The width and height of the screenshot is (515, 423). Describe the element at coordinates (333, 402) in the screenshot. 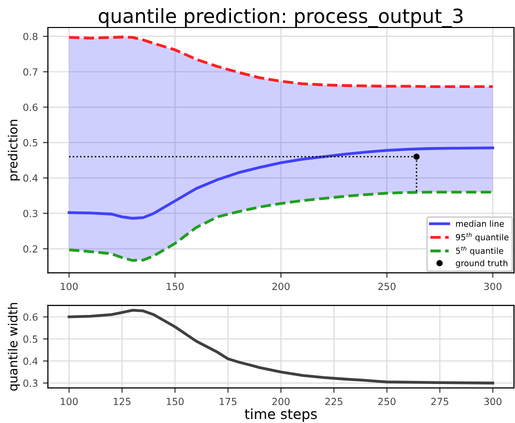

I see `x-tick-label: 225` at that location.